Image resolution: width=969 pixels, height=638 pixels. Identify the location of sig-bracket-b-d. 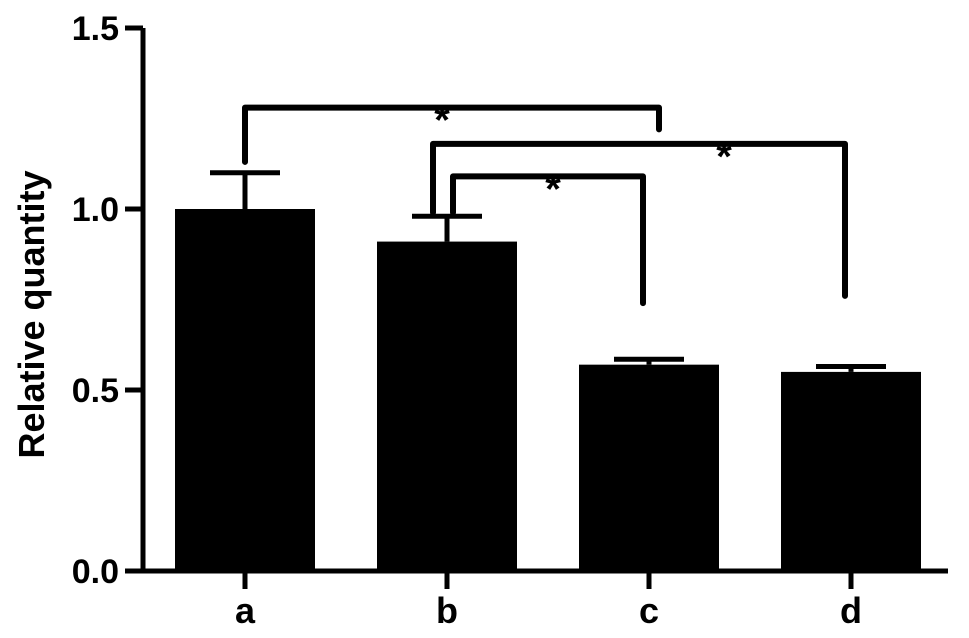
(639, 219).